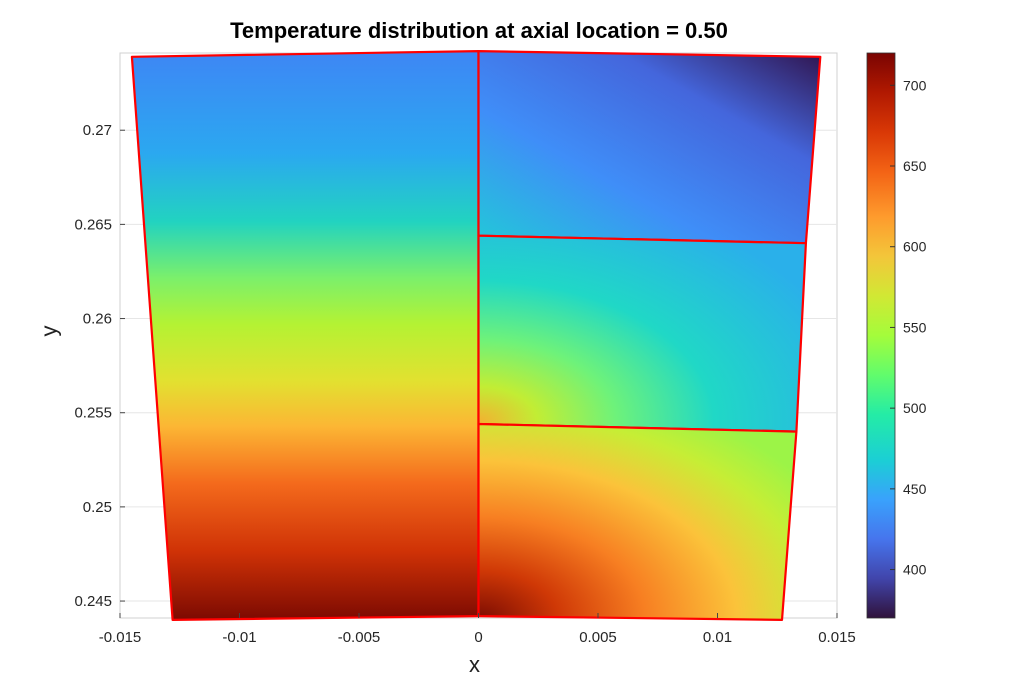  What do you see at coordinates (93, 601) in the screenshot?
I see `y-tick-label: 0.245` at bounding box center [93, 601].